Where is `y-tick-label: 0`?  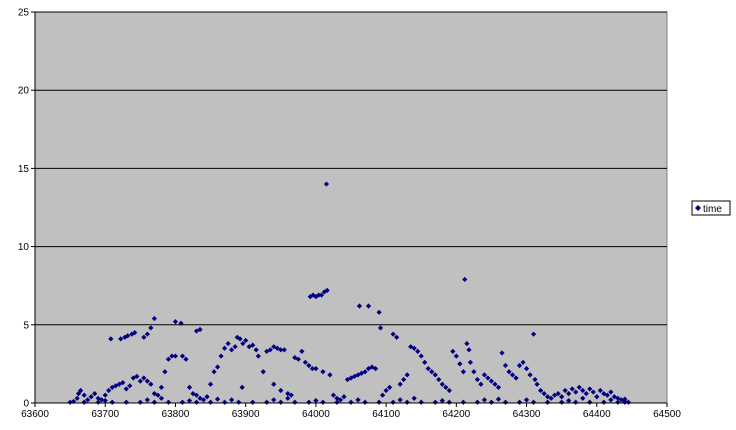
y-tick-label: 0 is located at coordinates (26, 404).